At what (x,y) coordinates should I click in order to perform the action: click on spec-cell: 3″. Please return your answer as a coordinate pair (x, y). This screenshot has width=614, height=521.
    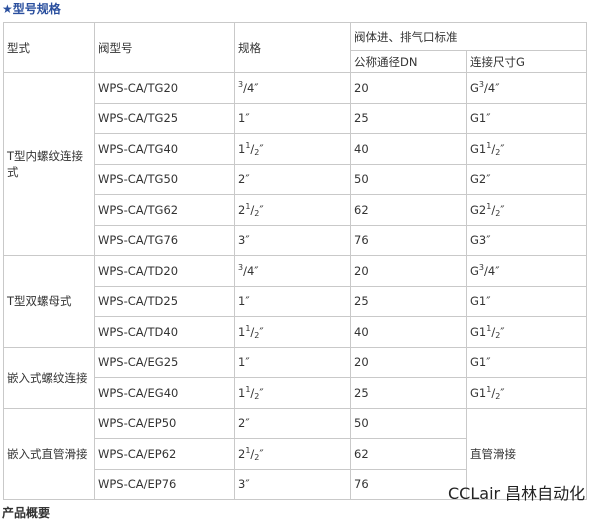
    Looking at the image, I should click on (292, 484).